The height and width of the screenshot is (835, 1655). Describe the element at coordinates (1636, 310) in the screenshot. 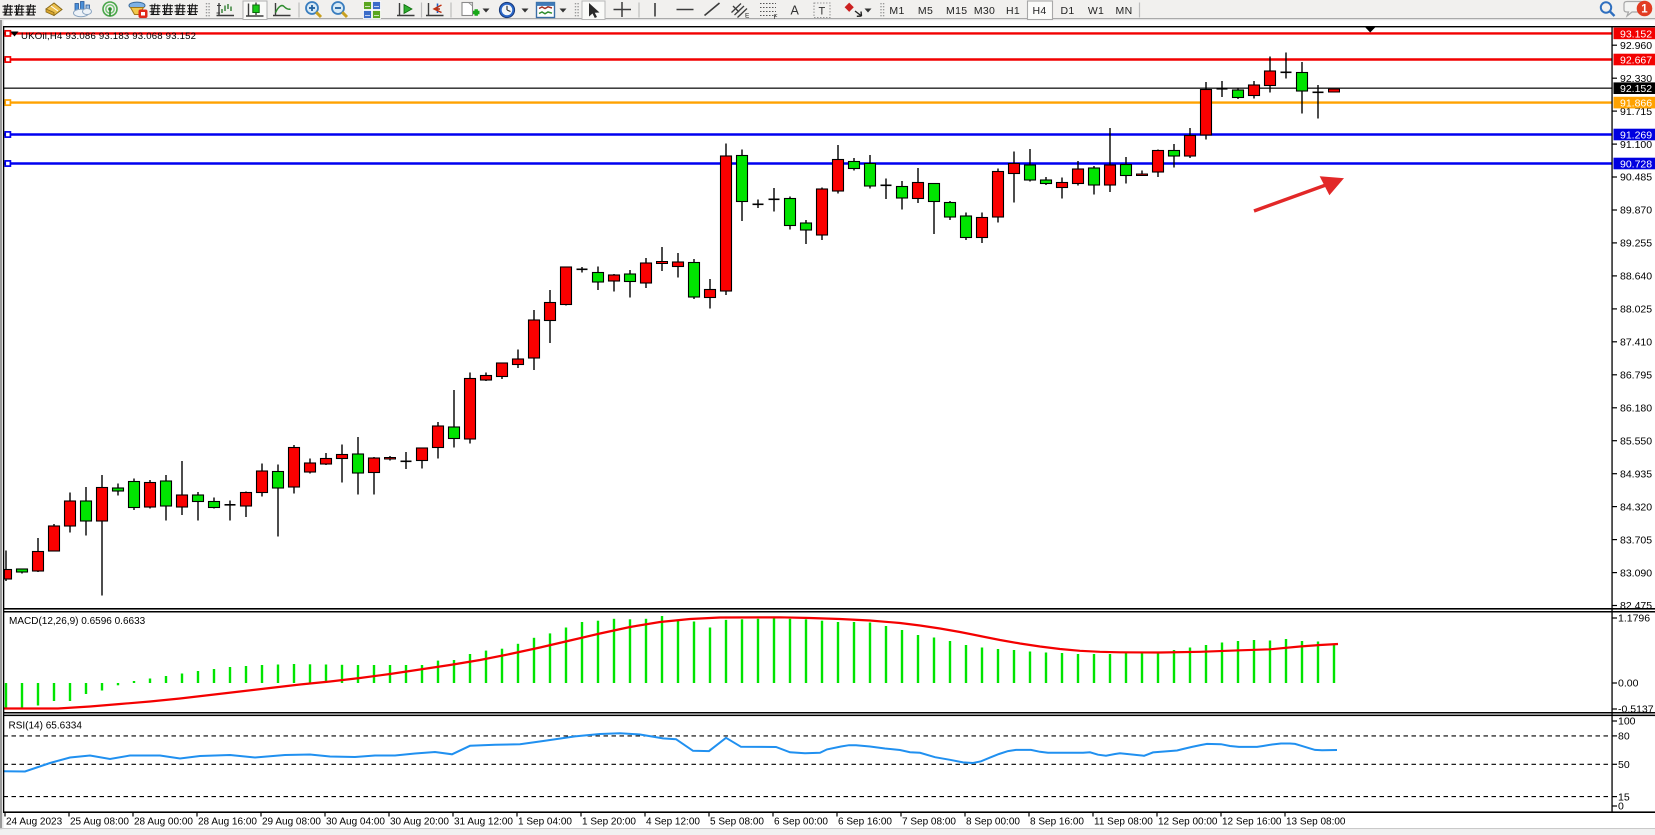

I see `svg-text: 88.025` at that location.